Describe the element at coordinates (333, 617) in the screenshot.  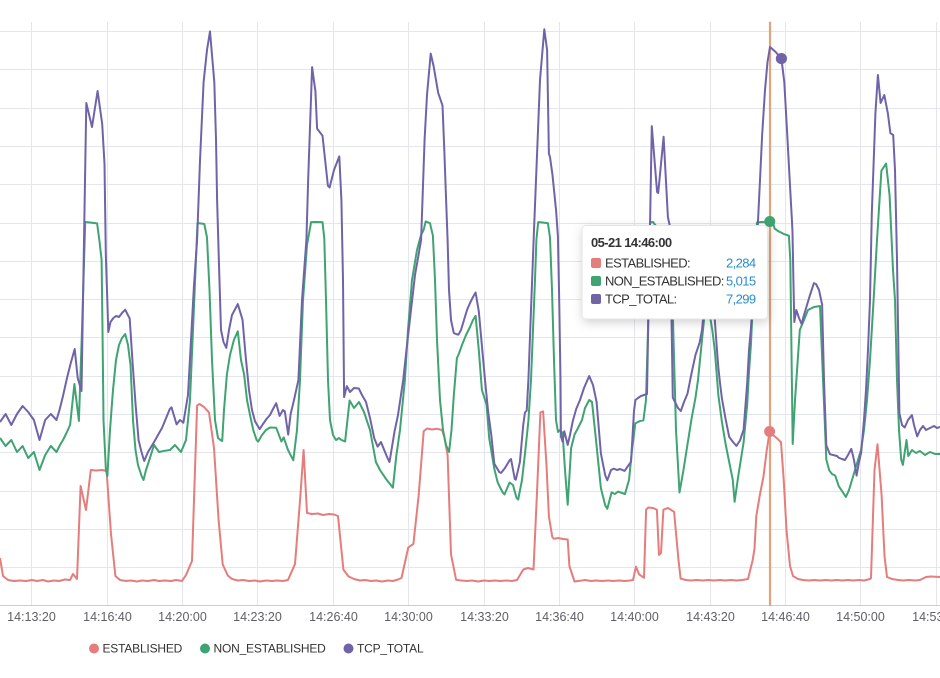
I see `svg-text: 14:26:40` at that location.